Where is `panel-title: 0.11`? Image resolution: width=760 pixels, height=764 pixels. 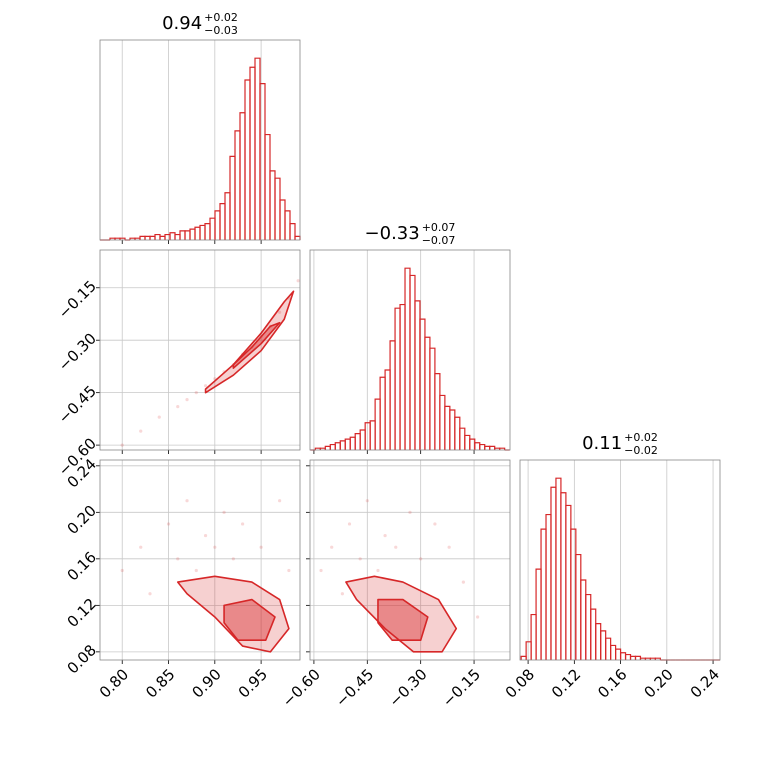
panel-title: 0.11 is located at coordinates (602, 443).